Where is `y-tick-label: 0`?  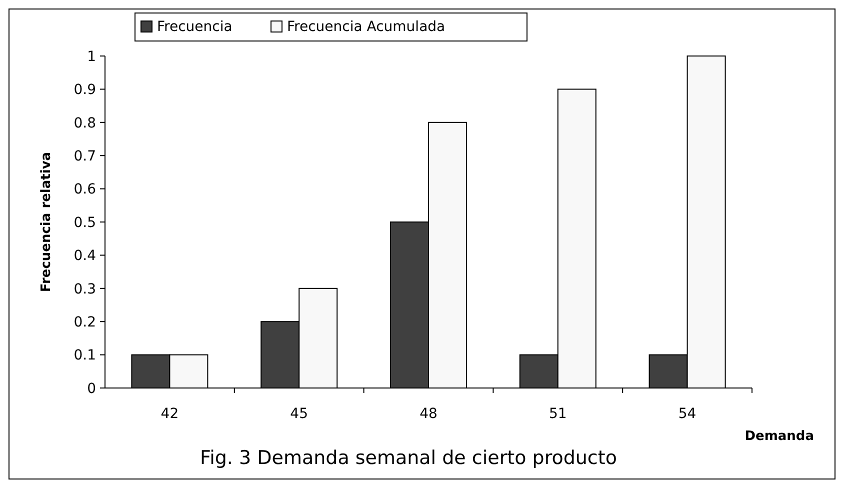
y-tick-label: 0 is located at coordinates (91, 388).